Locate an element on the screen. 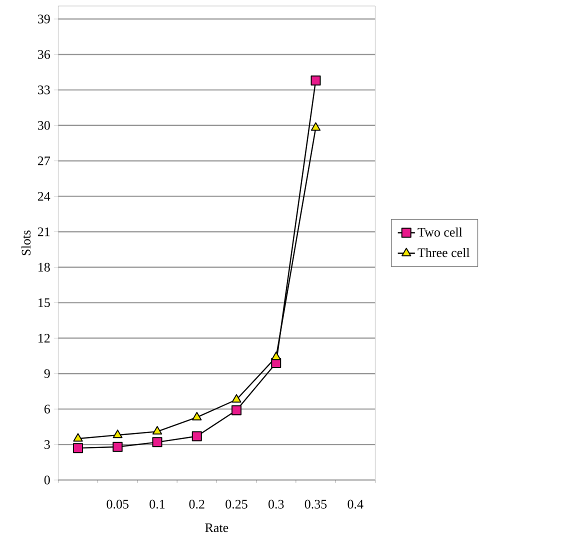 The height and width of the screenshot is (547, 584). x-tick-label: 0.25 is located at coordinates (237, 504).